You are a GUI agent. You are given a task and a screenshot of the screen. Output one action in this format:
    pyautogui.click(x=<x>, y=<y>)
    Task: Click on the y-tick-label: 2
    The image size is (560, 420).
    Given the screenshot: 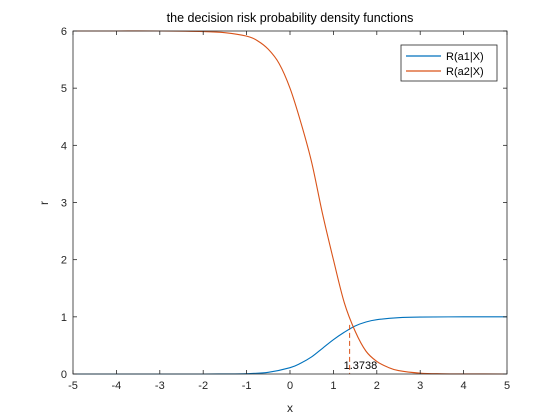 What is the action you would take?
    pyautogui.click(x=64, y=261)
    